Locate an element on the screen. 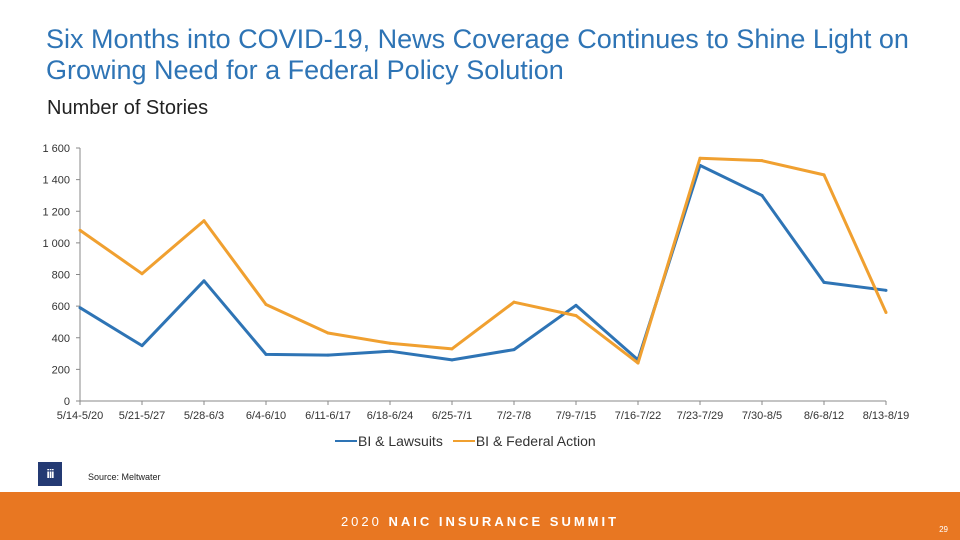 Image resolution: width=960 pixels, height=540 pixels. footer-text: 2020 NAIC INSURANCE SUMMIT is located at coordinates (480, 521).